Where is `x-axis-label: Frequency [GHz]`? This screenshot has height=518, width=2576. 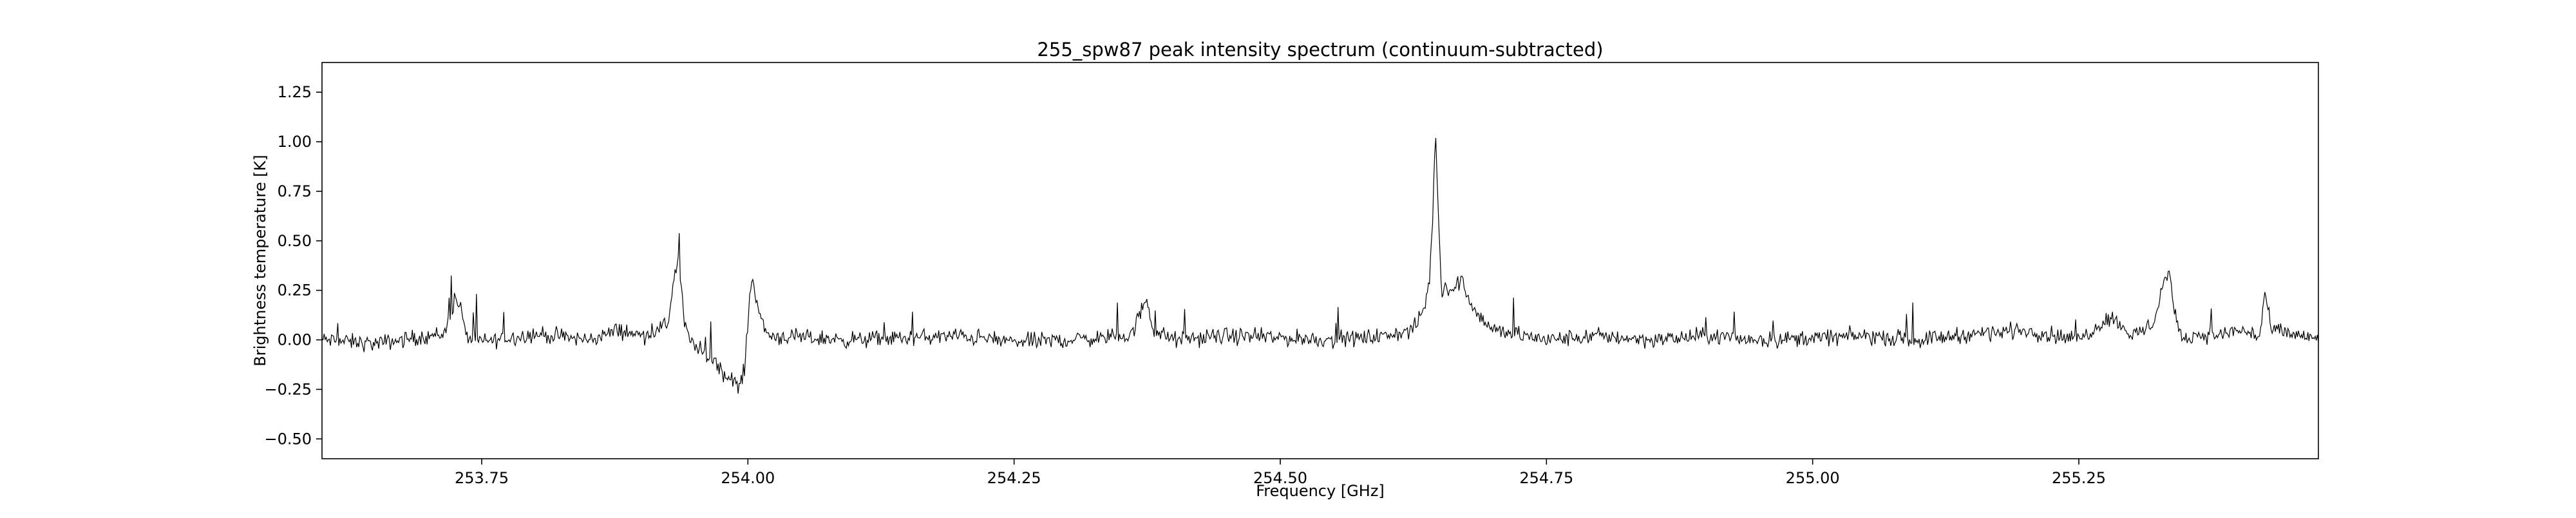 x-axis-label: Frequency [GHz] is located at coordinates (1320, 491).